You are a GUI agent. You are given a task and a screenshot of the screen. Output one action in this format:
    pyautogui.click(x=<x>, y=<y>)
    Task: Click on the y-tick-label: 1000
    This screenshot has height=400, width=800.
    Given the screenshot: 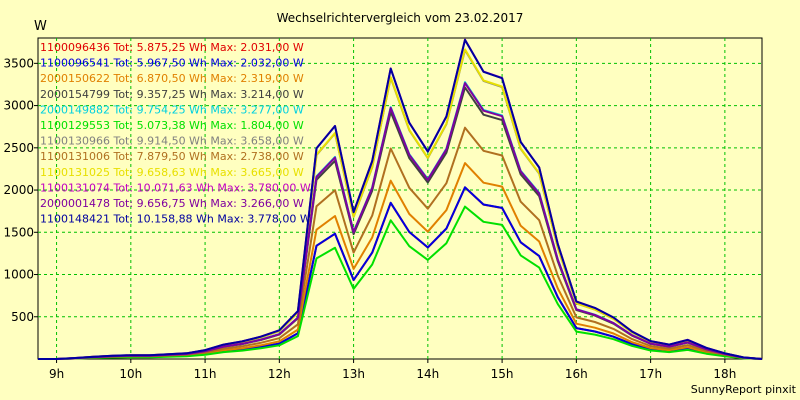 What is the action you would take?
    pyautogui.click(x=18, y=275)
    